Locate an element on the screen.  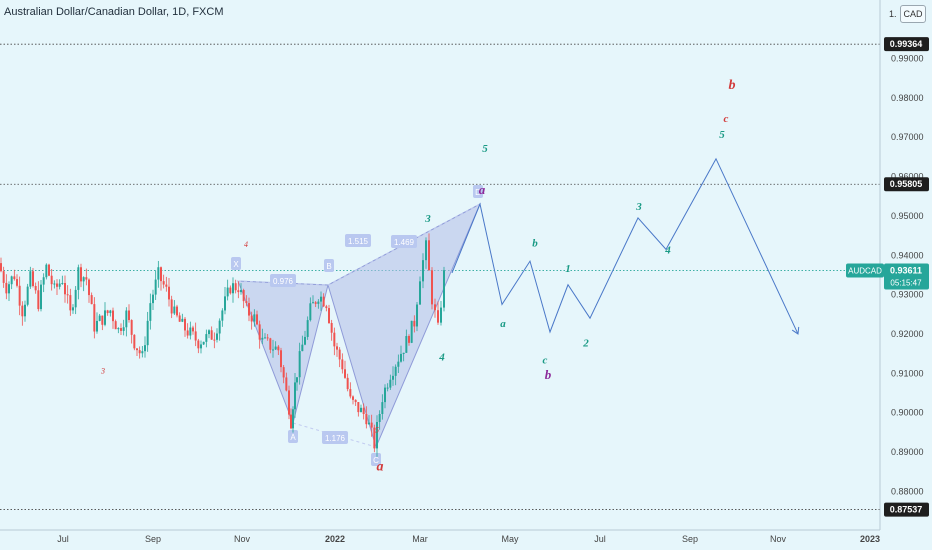
bar-countdown: 05:15:47 is located at coordinates (906, 283).